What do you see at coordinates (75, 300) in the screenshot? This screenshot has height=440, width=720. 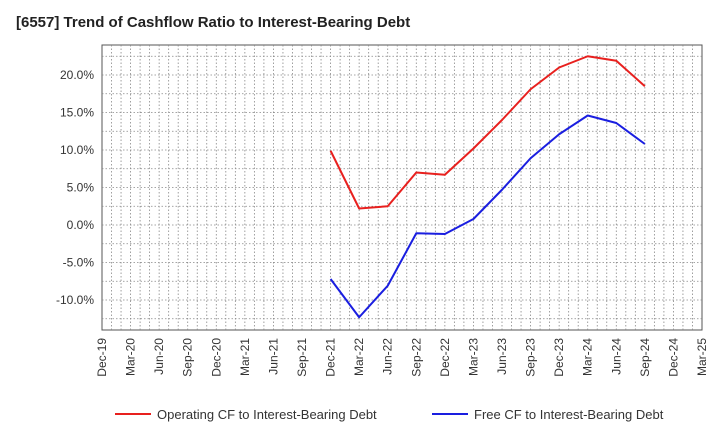 I see `y-tick-label: -10.0%` at bounding box center [75, 300].